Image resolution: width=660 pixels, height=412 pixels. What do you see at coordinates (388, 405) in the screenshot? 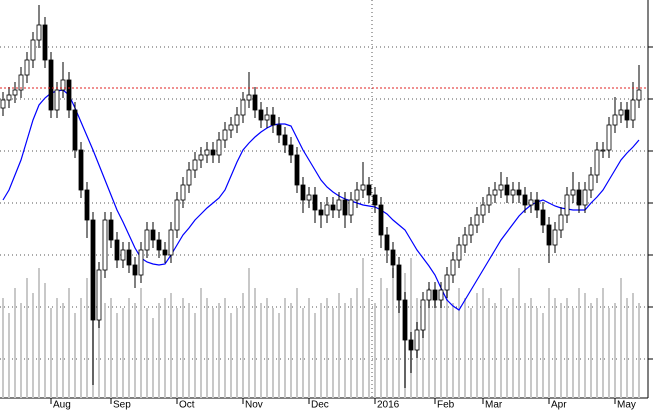
I see `x-tick-label: 2016` at bounding box center [388, 405].